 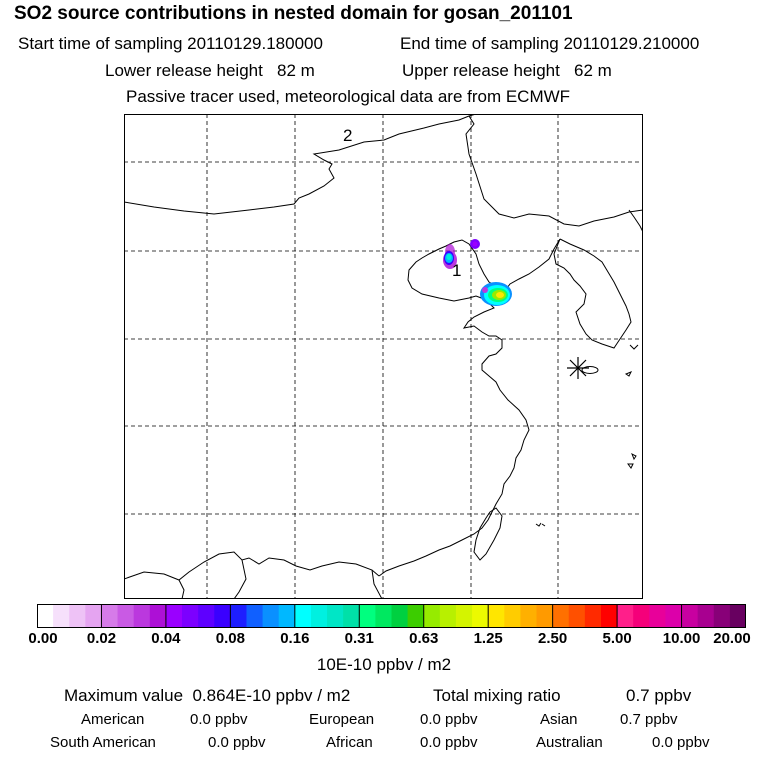 What do you see at coordinates (681, 638) in the screenshot?
I see `colorbar-tick-label: 10.00` at bounding box center [681, 638].